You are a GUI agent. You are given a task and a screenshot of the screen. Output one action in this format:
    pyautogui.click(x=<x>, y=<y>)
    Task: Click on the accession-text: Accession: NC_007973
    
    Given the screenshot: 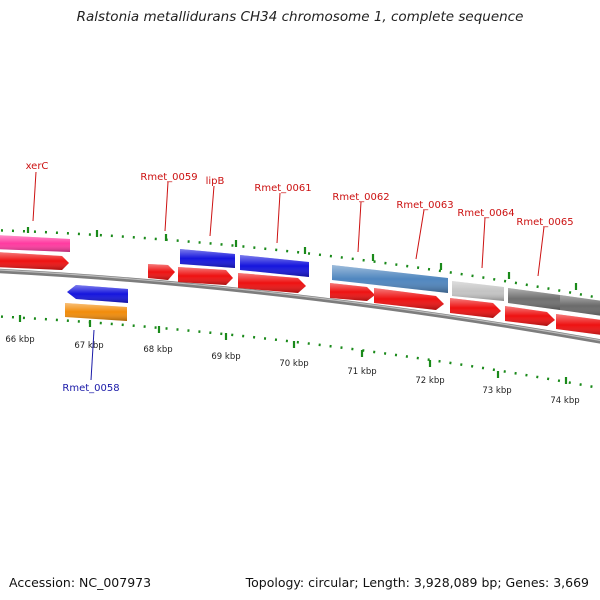 What is the action you would take?
    pyautogui.click(x=80, y=582)
    